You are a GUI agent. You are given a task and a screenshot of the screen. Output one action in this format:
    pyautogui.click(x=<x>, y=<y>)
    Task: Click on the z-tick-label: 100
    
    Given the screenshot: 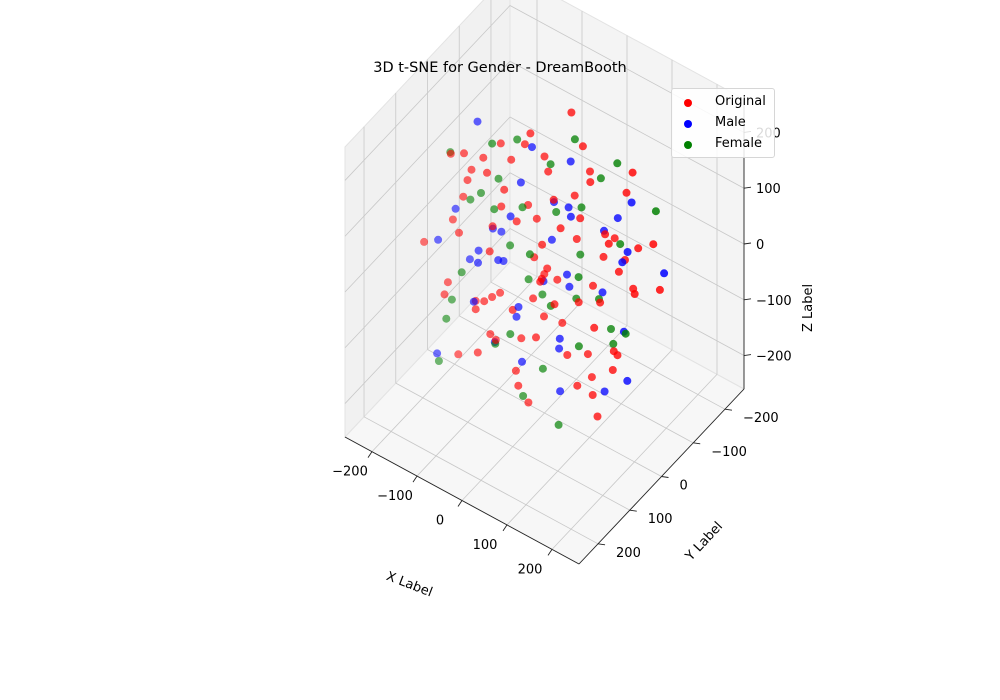 What is the action you would take?
    pyautogui.click(x=768, y=189)
    